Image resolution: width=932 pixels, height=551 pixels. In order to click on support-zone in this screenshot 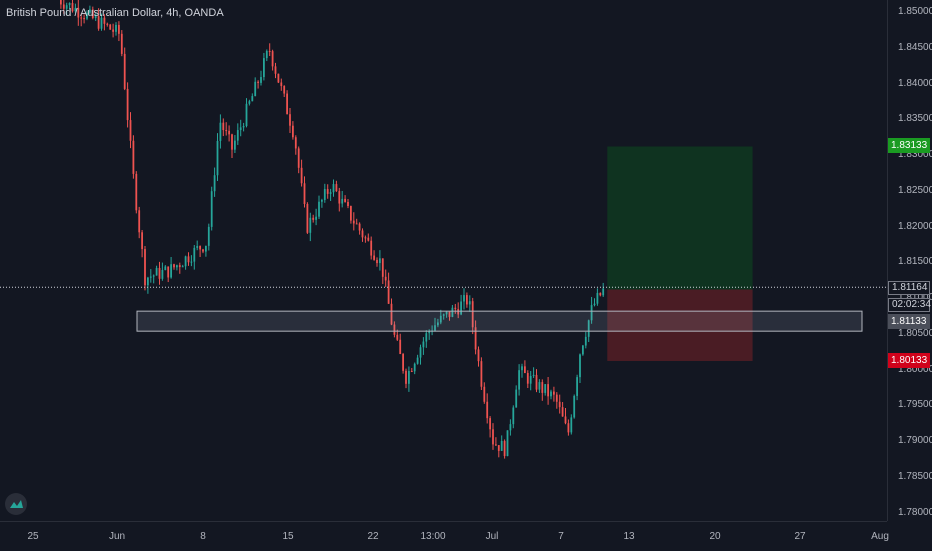, I will do `click(499, 321)`.